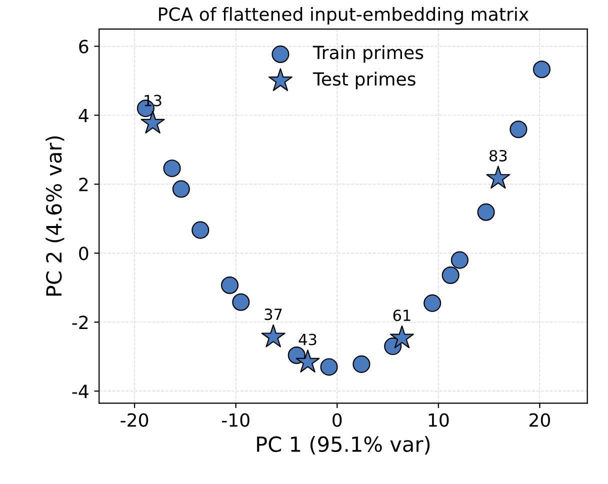 Image resolution: width=608 pixels, height=484 pixels. What do you see at coordinates (364, 81) in the screenshot?
I see `legend-label: Test primes` at bounding box center [364, 81].